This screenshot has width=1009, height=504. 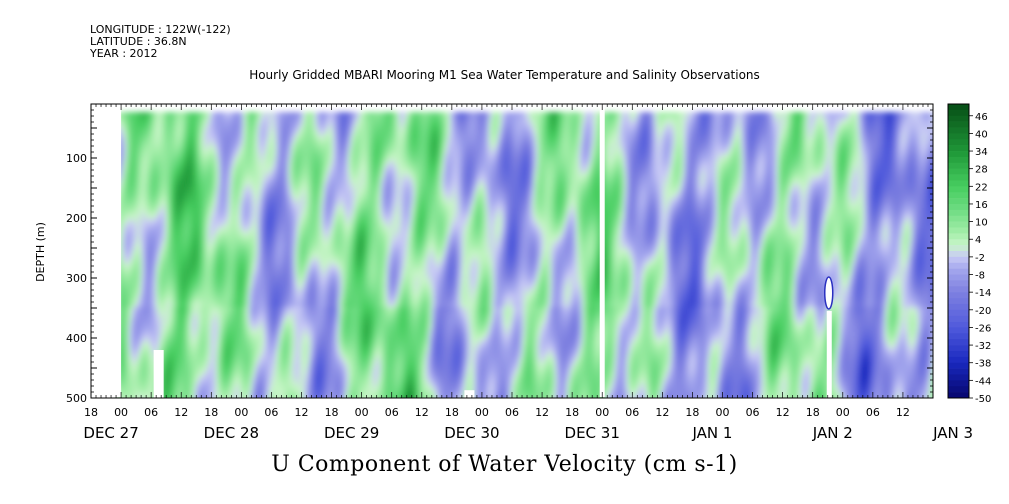 I want to click on colorbar-label: 28, so click(x=981, y=170).